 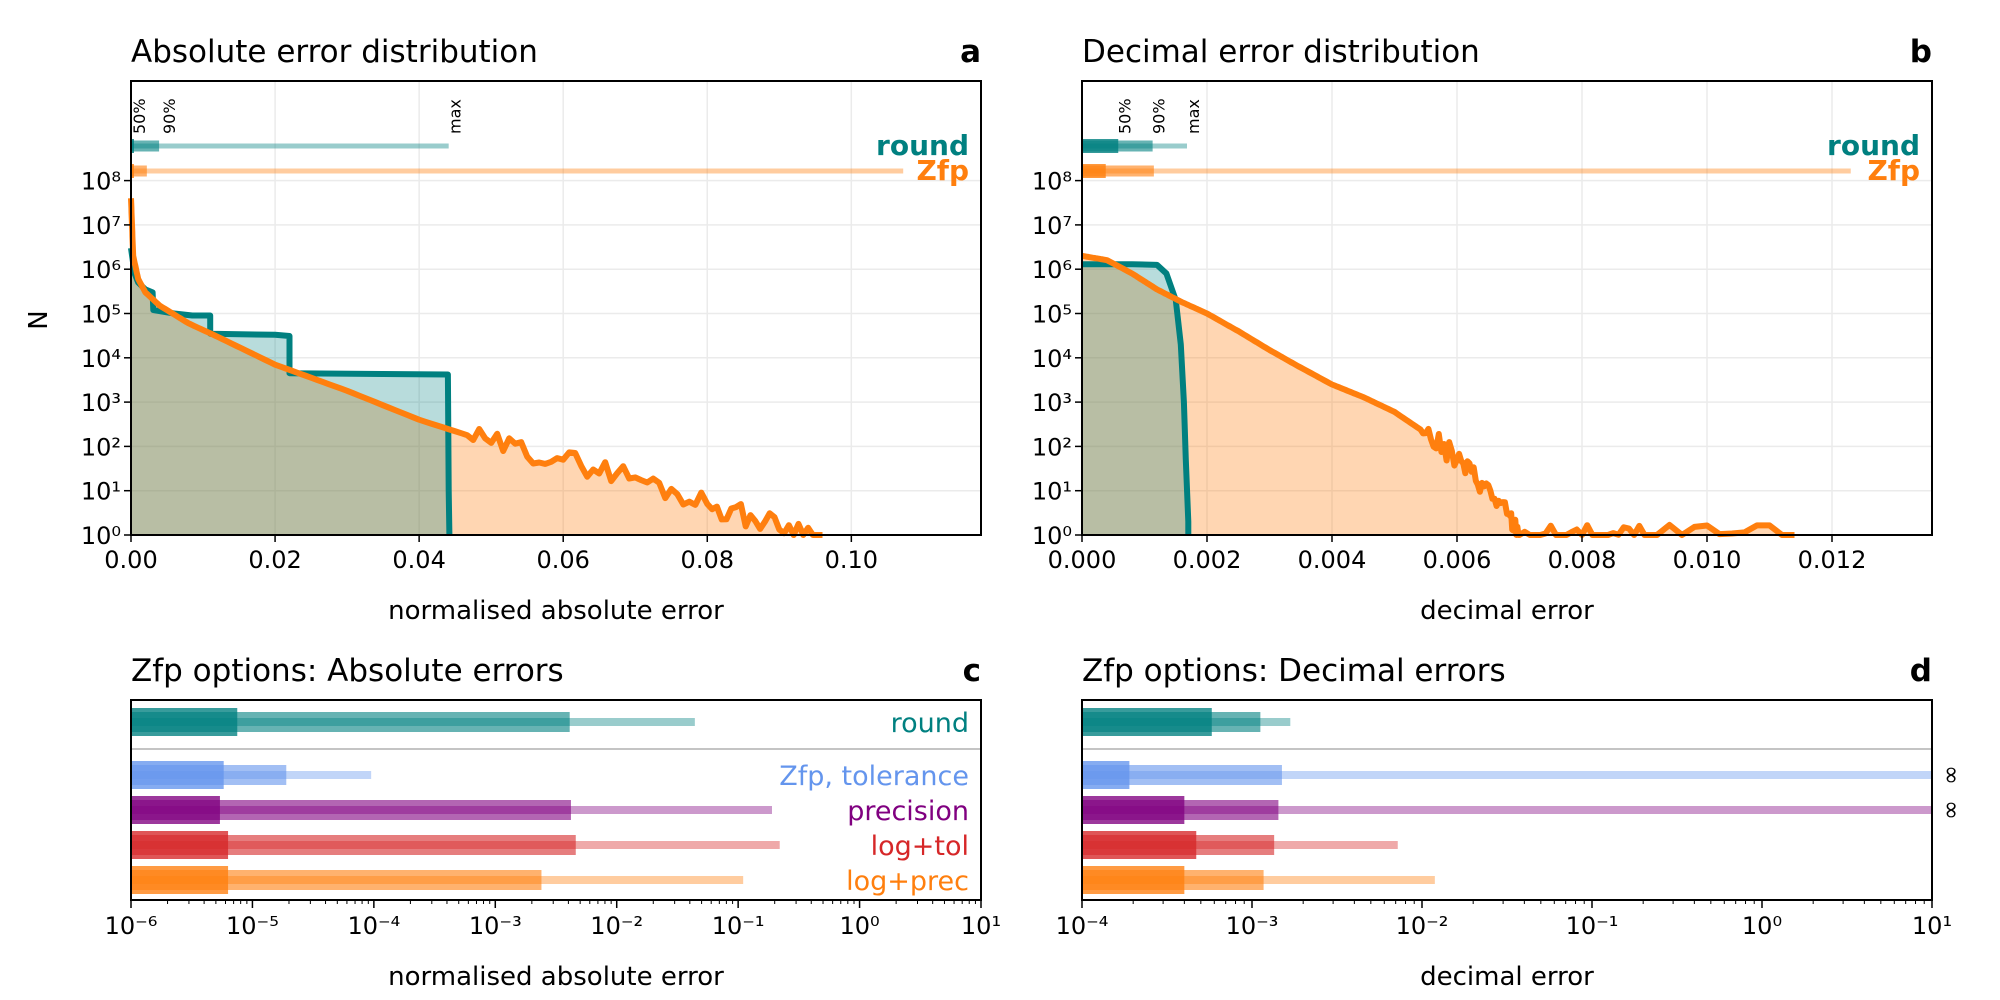 What do you see at coordinates (930, 723) in the screenshot?
I see `bar-label: round` at bounding box center [930, 723].